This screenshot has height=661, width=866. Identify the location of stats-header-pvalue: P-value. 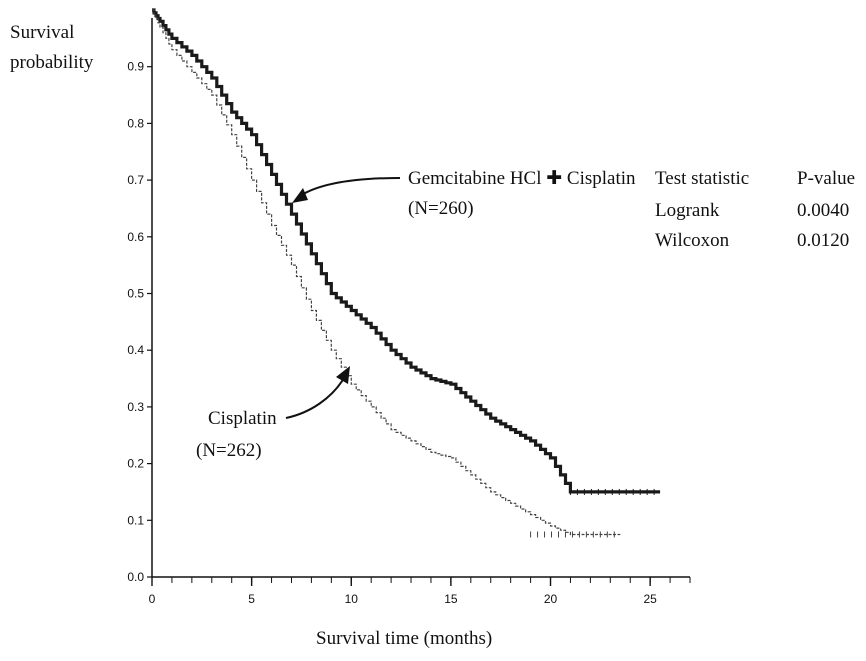
(826, 178).